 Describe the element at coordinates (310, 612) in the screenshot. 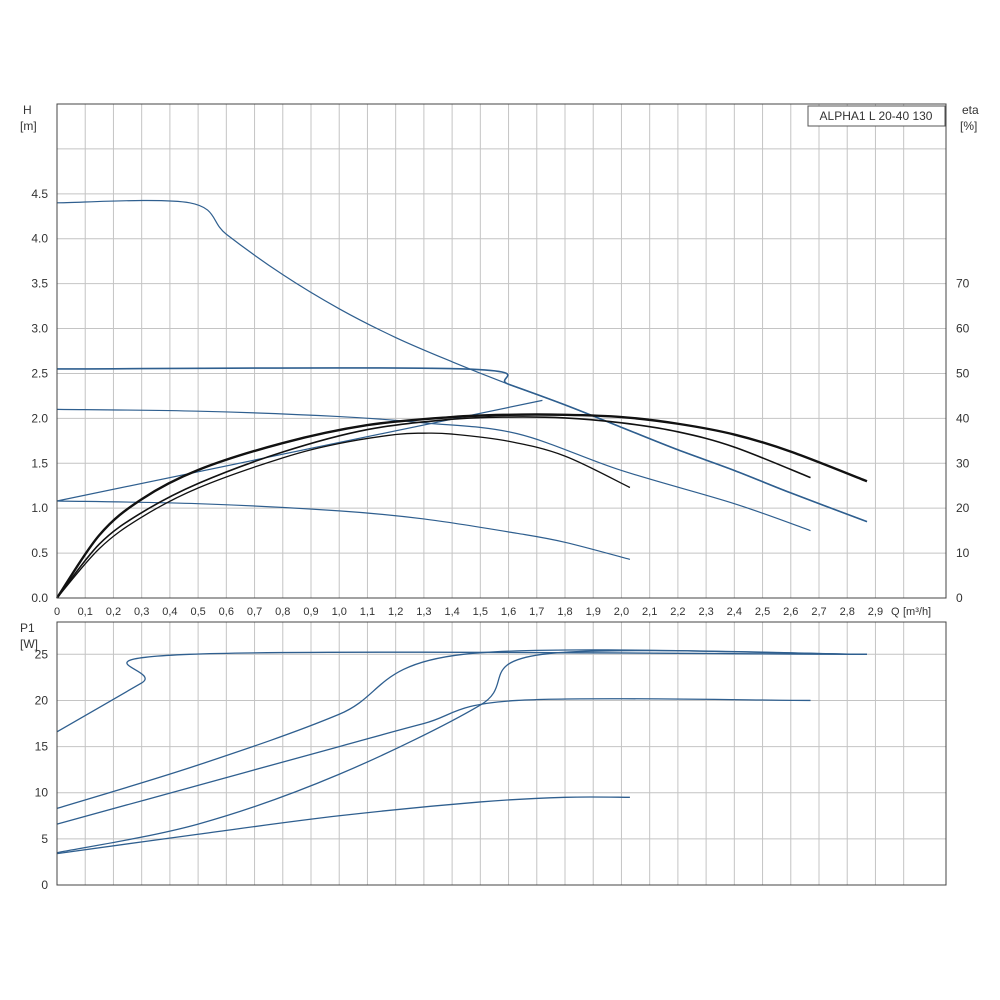

I see `x-tick-label: 0,9` at that location.